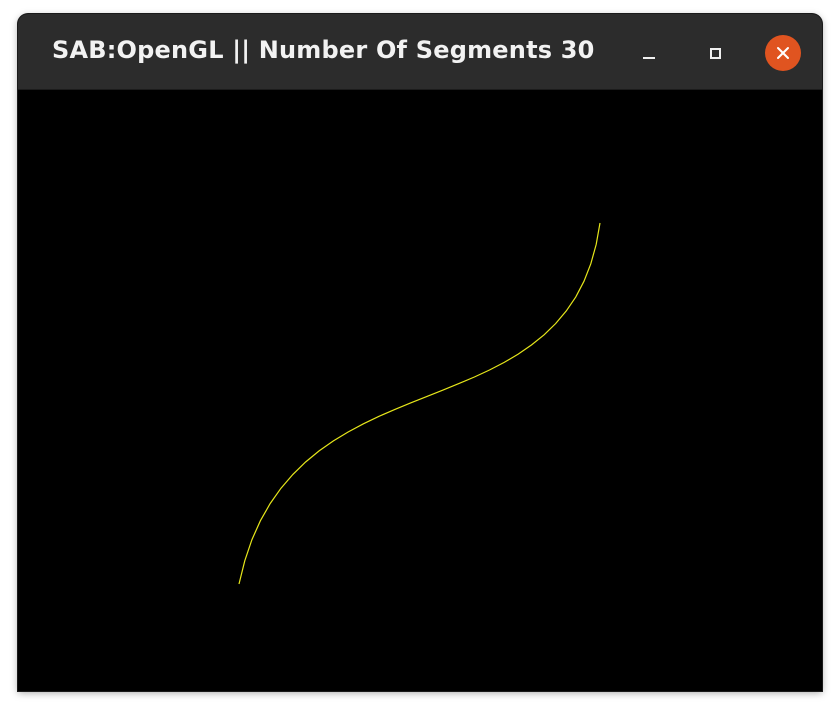 Image resolution: width=840 pixels, height=710 pixels. I want to click on minimize-icon, so click(649, 58).